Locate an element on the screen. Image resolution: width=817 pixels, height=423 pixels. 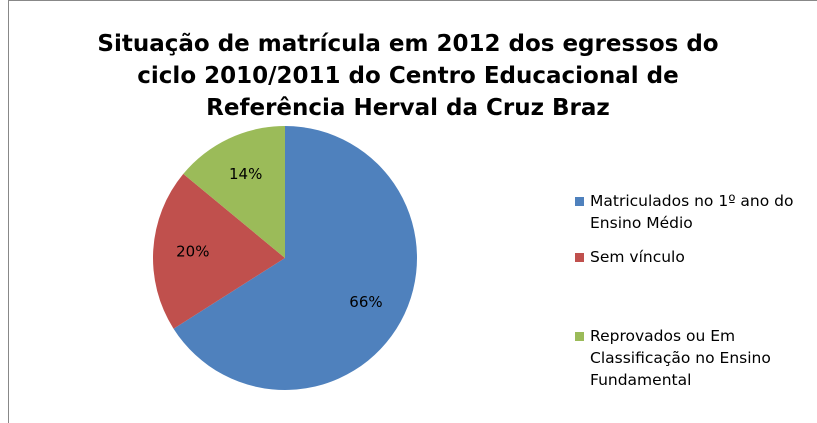
legend-label: Sem vínculo is located at coordinates (637, 257).